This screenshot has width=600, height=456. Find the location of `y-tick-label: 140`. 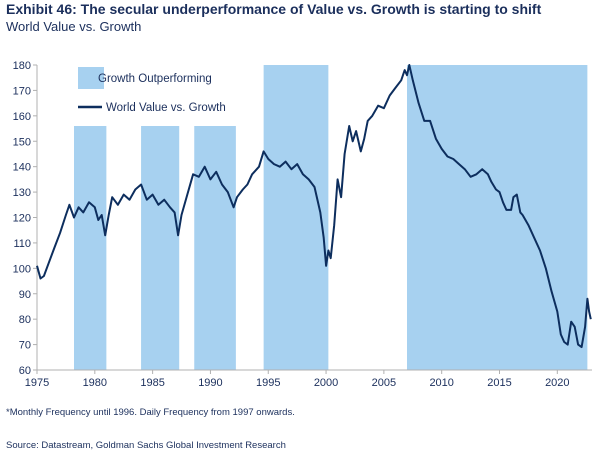

y-tick-label: 140 is located at coordinates (22, 168).